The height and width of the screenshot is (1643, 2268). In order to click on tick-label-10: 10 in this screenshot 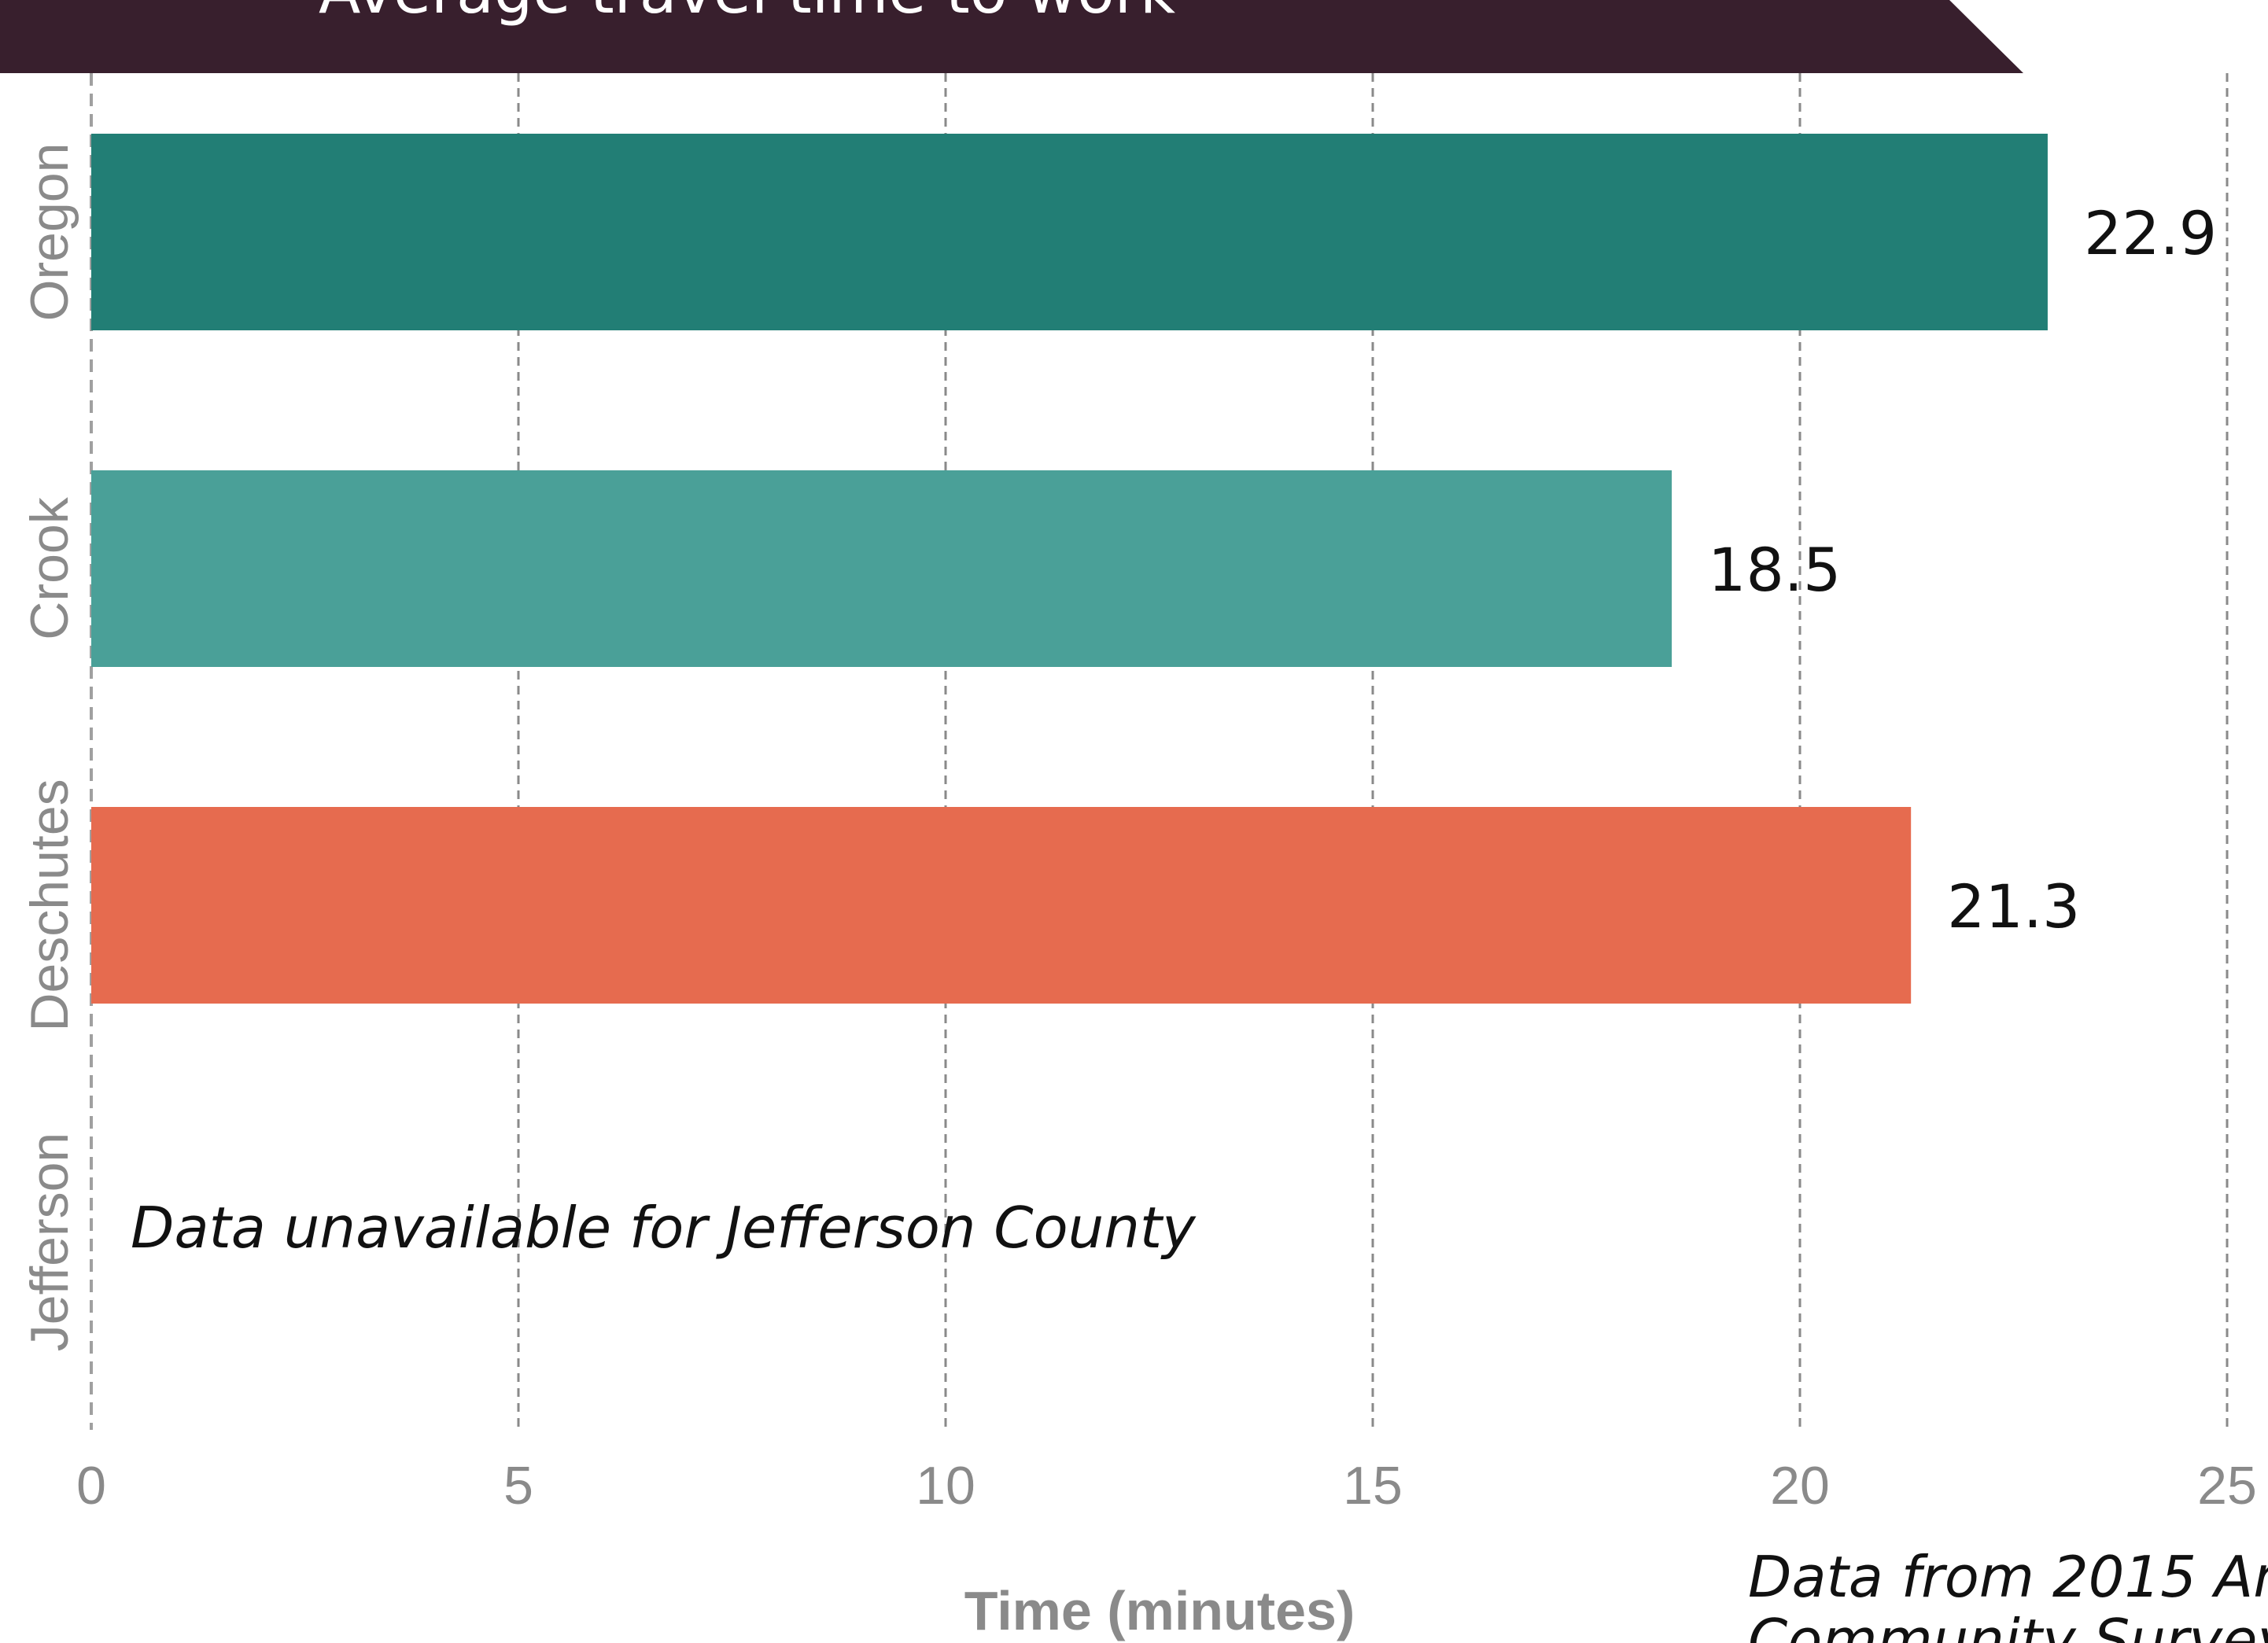, I will do `click(945, 1486)`.